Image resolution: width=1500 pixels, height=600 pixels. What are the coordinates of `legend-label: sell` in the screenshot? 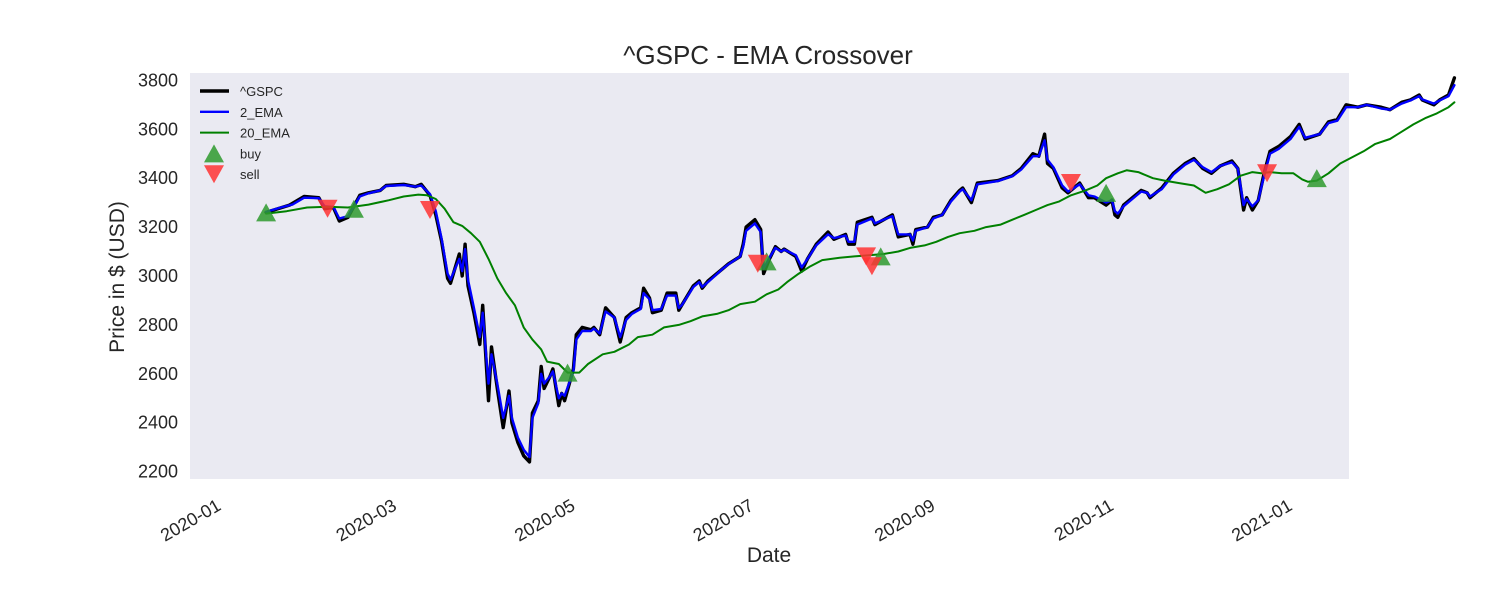 It's located at (250, 174).